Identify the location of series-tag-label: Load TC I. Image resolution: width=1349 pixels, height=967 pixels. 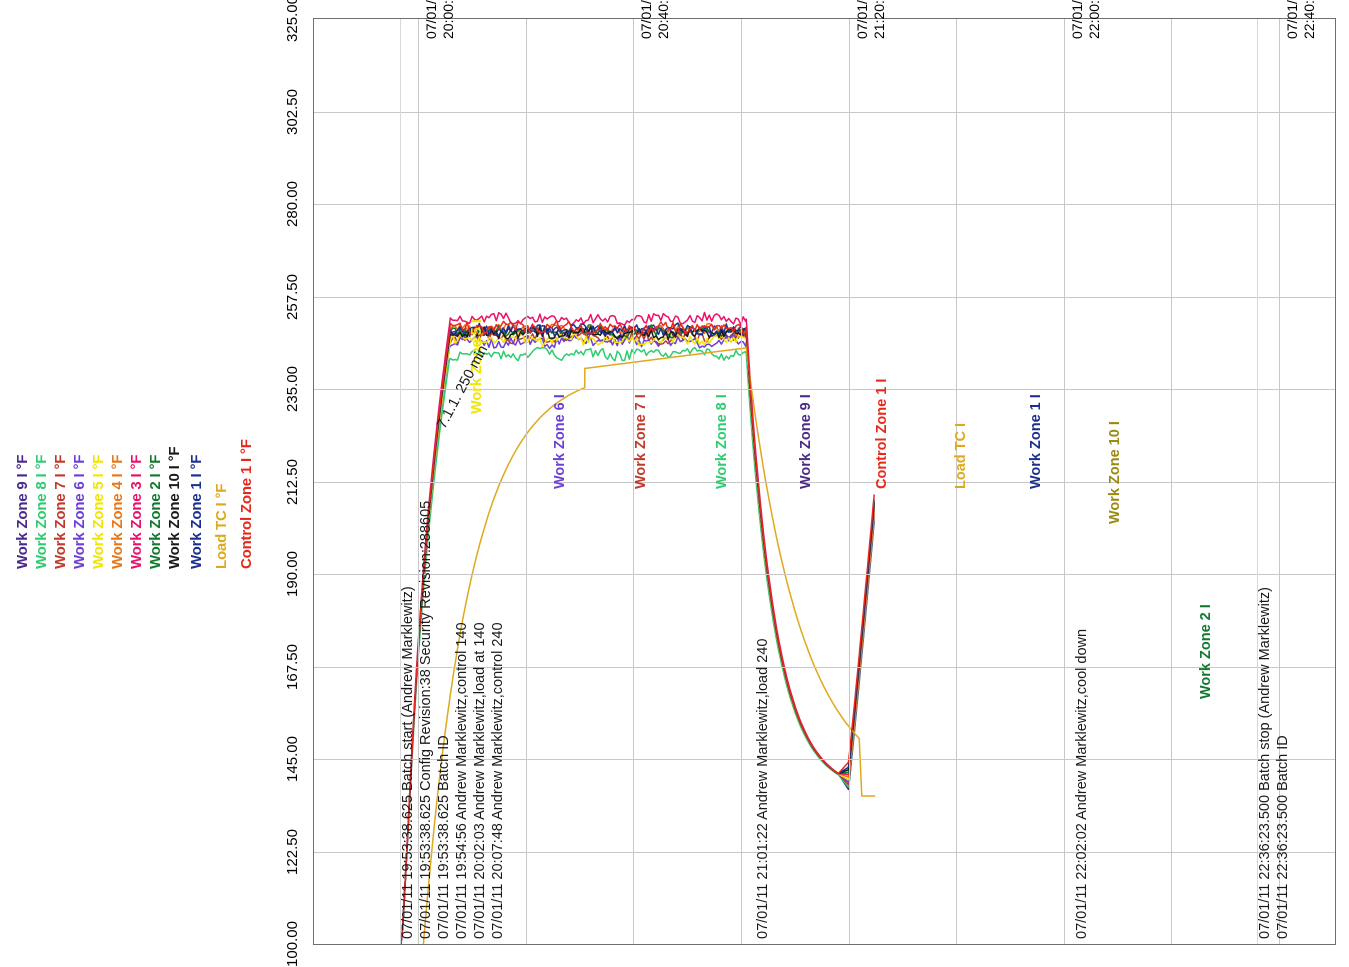
(961, 455).